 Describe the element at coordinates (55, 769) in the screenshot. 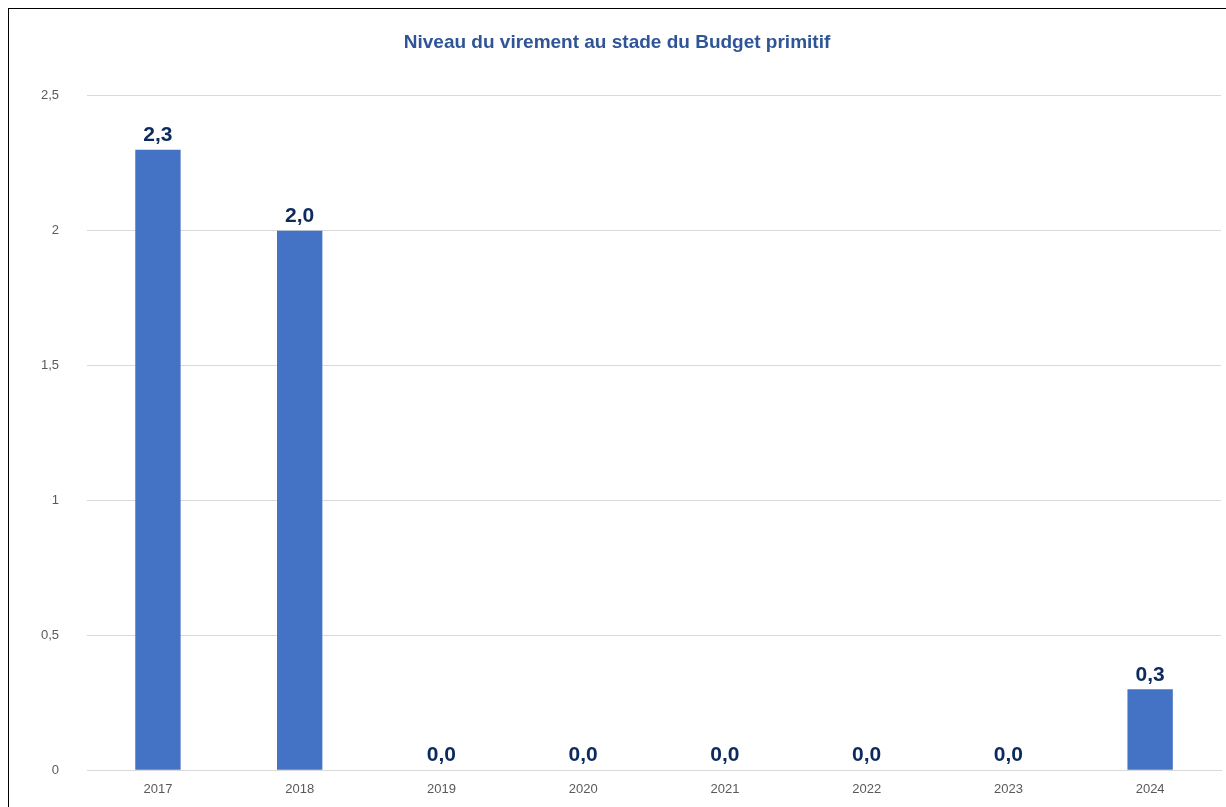

I see `y-tick-label: 0` at that location.